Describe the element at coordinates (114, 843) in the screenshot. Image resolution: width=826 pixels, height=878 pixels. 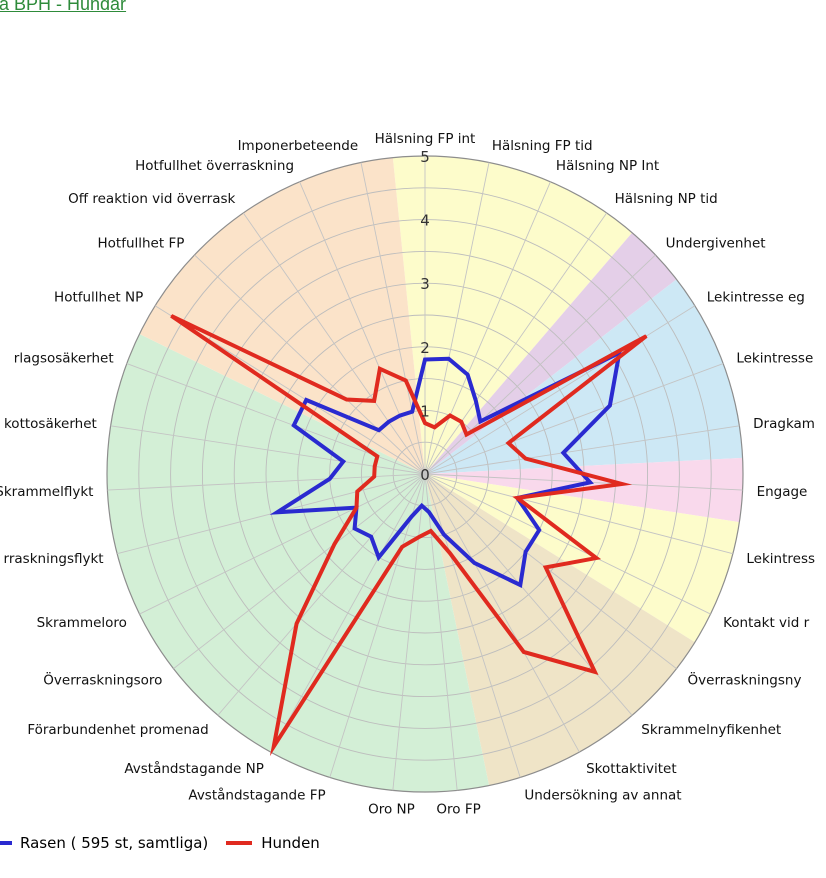
I see `legend-label-breed: Rasen ( 595 st, samtliga)` at that location.